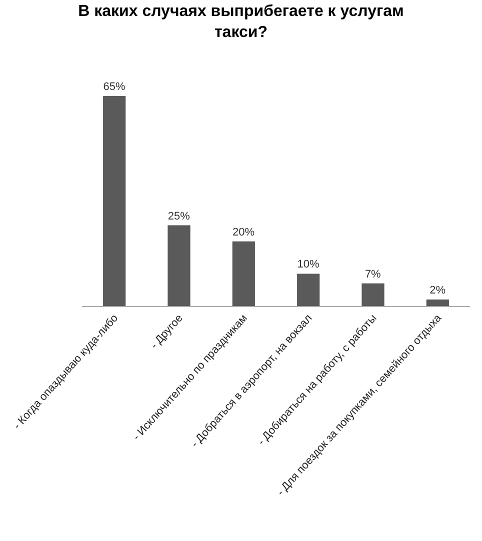 This screenshot has width=482, height=541. What do you see at coordinates (114, 87) in the screenshot?
I see `data-label: 65%` at bounding box center [114, 87].